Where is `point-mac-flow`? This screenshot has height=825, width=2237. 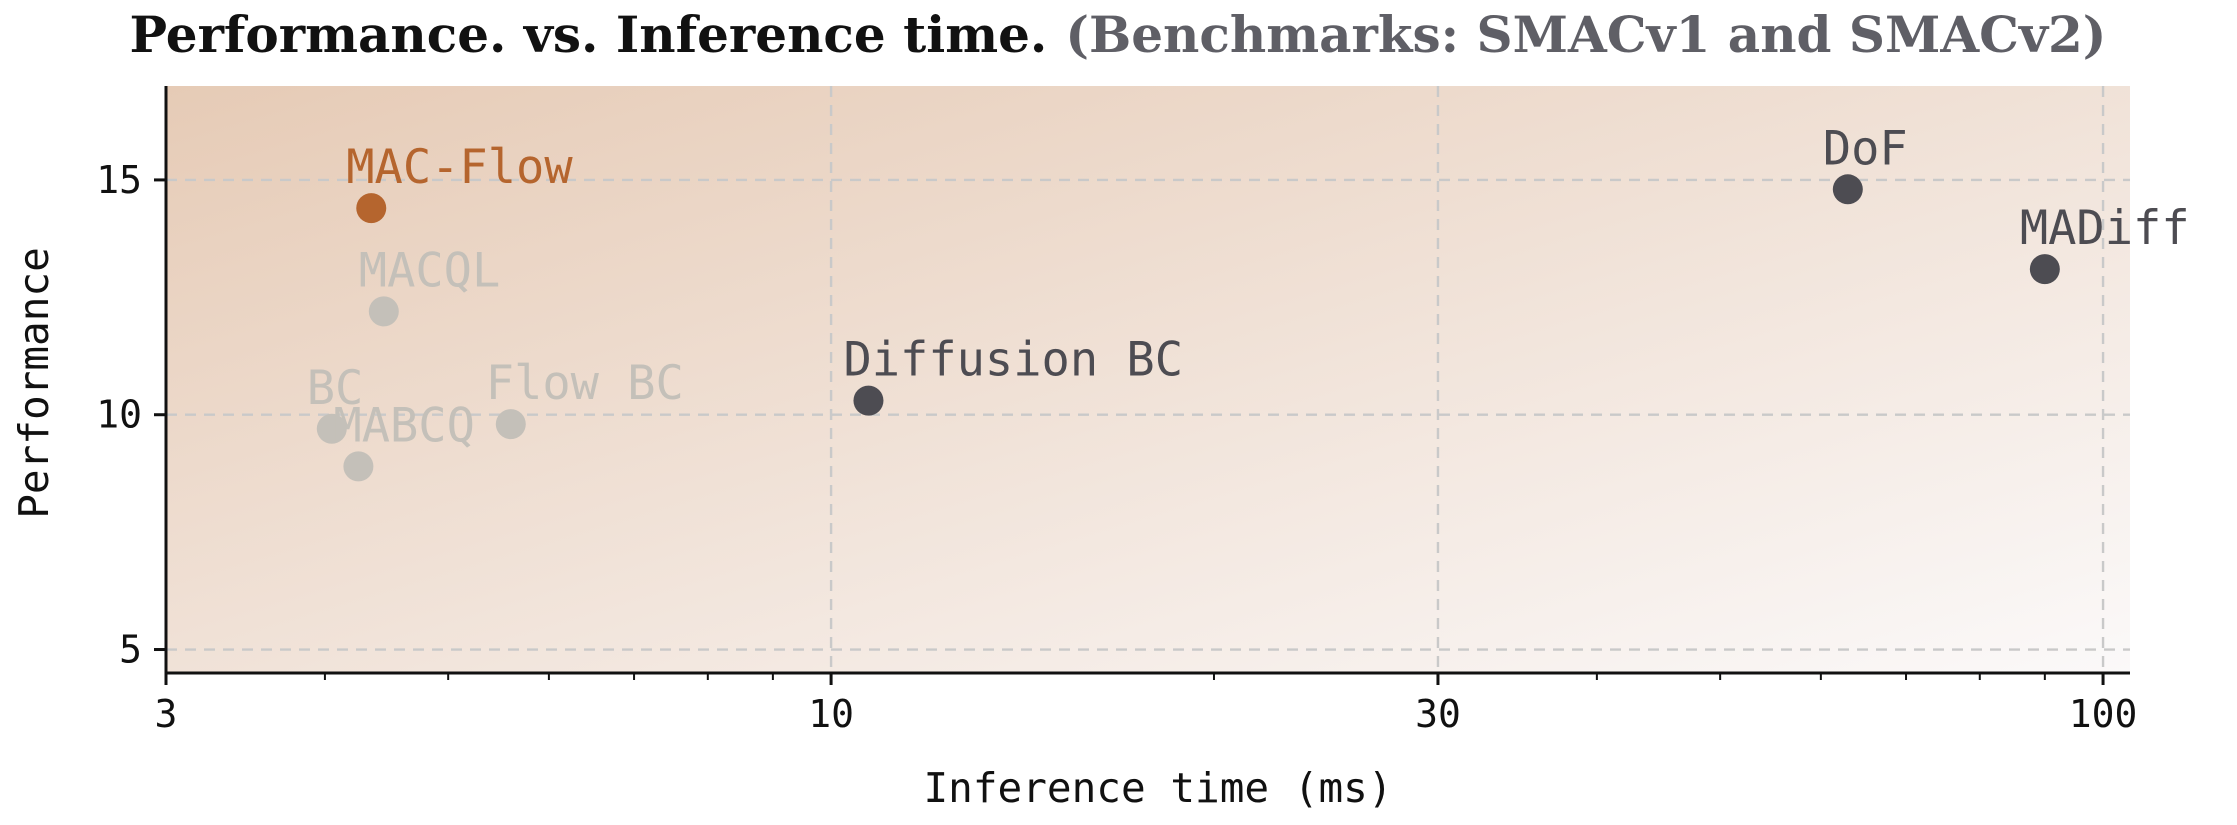 point-mac-flow is located at coordinates (371, 208).